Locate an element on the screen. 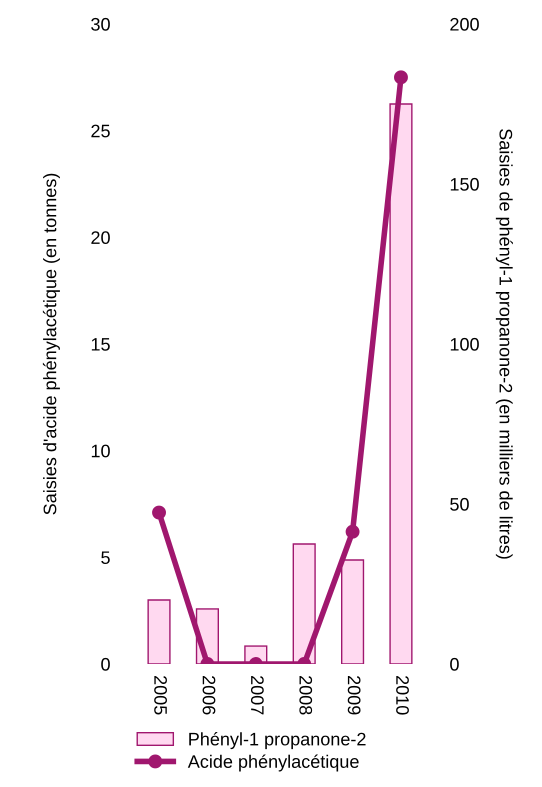 This screenshot has height=787, width=542. y-tick-label: 20 is located at coordinates (100, 237).